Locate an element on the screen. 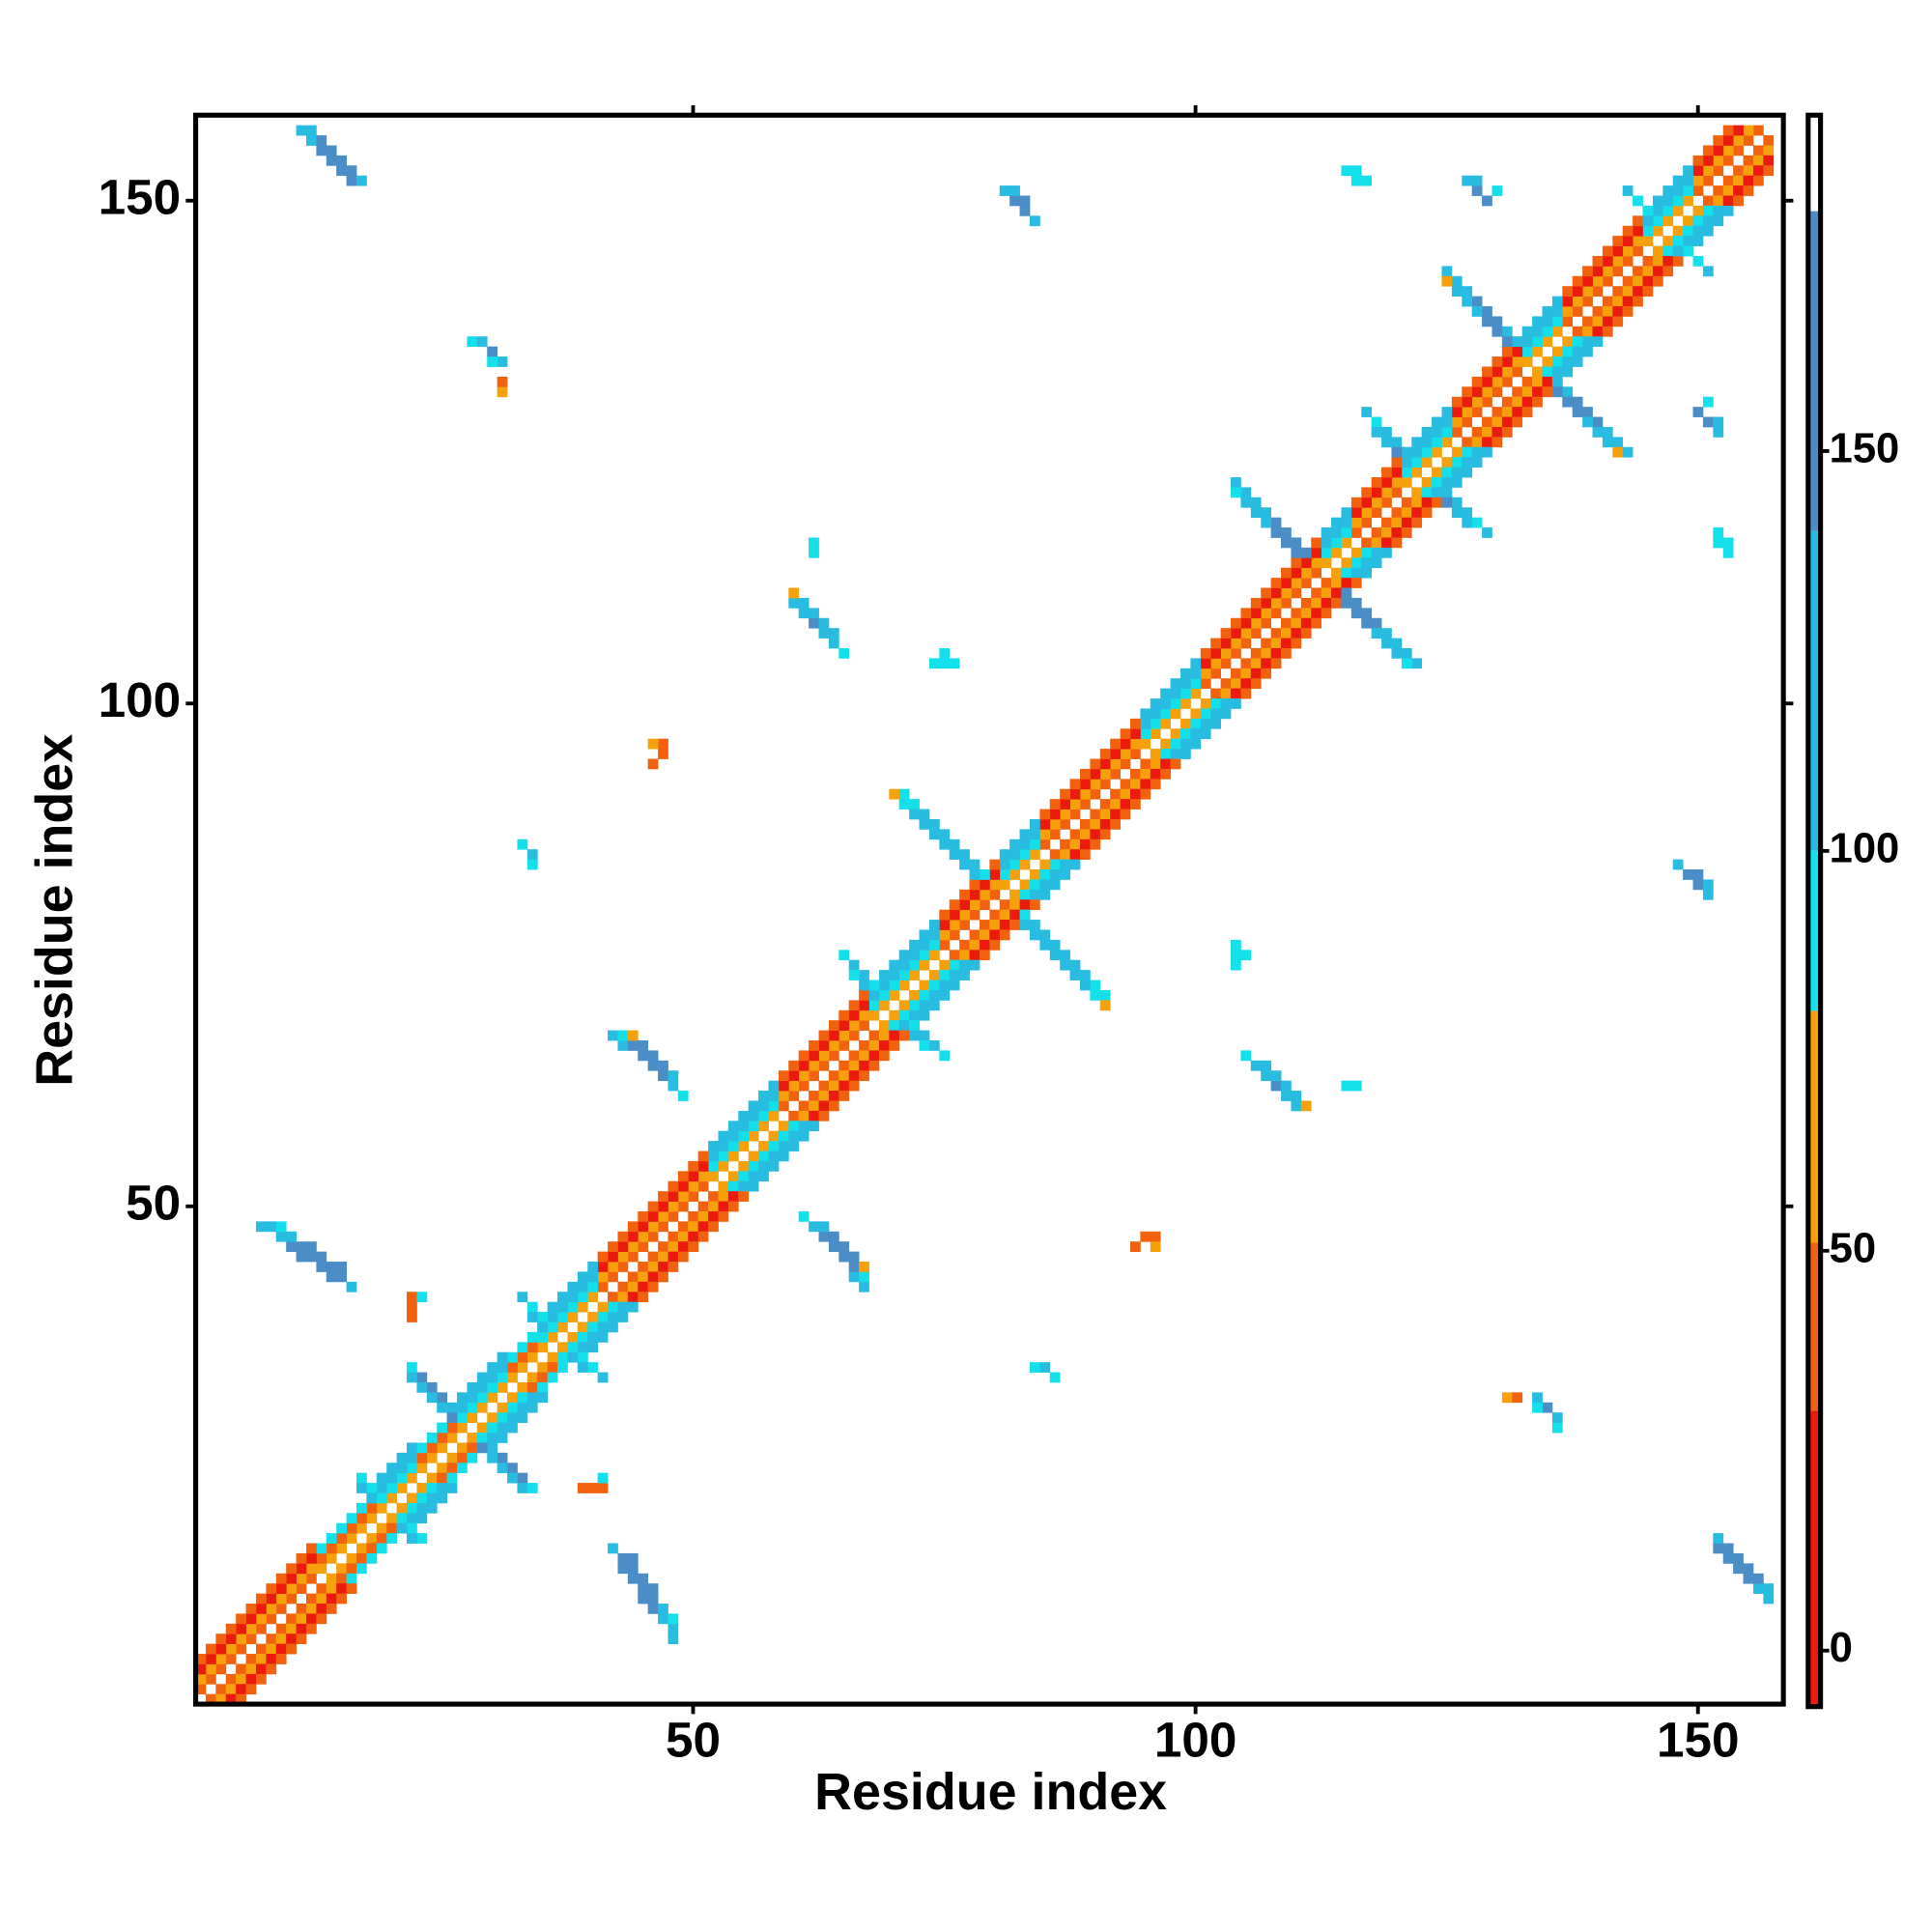  x-tick-label: 50 is located at coordinates (693, 1740).